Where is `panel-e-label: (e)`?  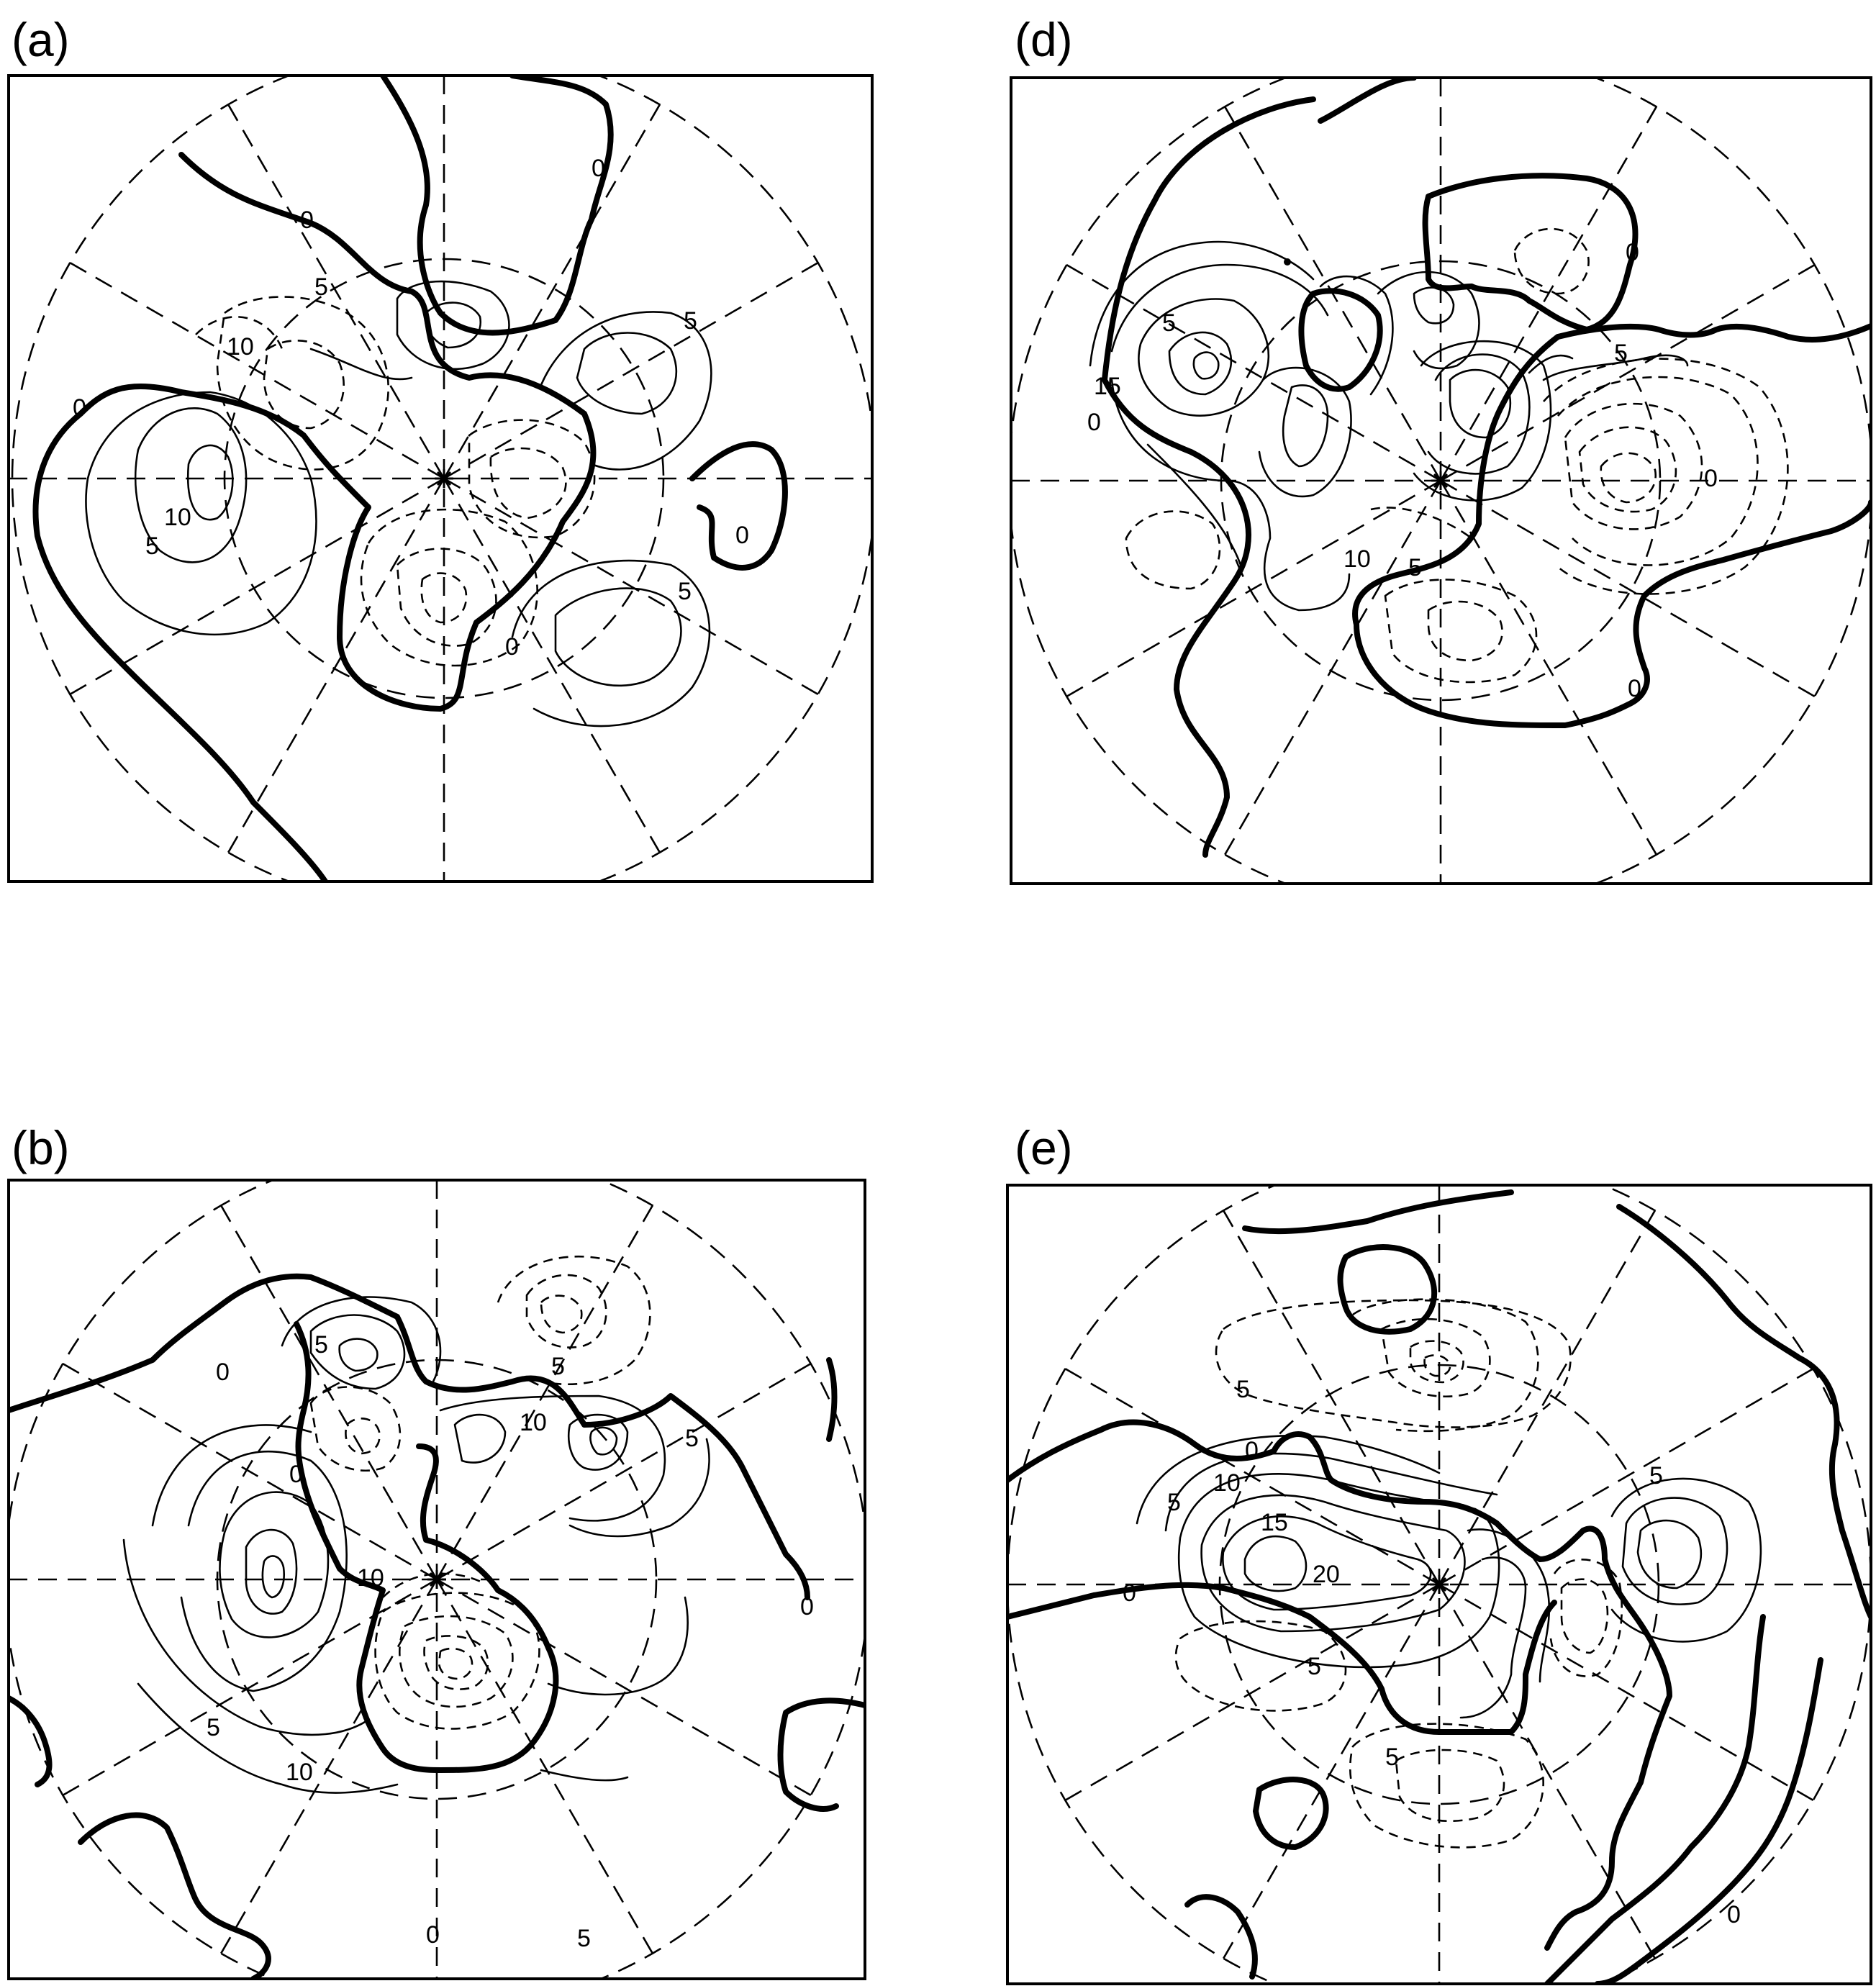 panel-e-label: (e) is located at coordinates (1044, 1147).